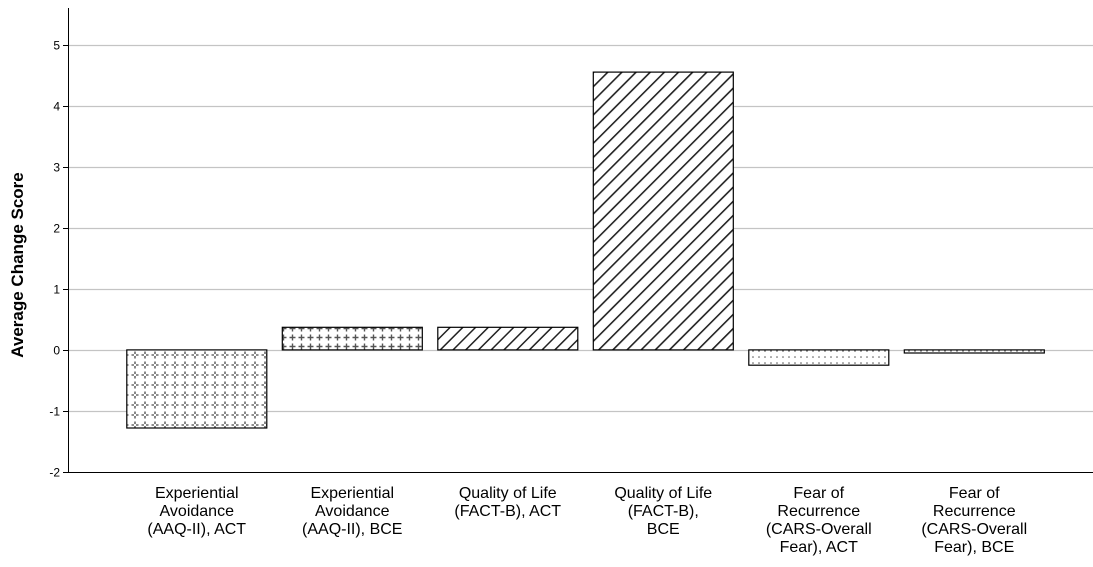 This screenshot has width=1093, height=567. I want to click on y-tick-label: 1, so click(56, 290).